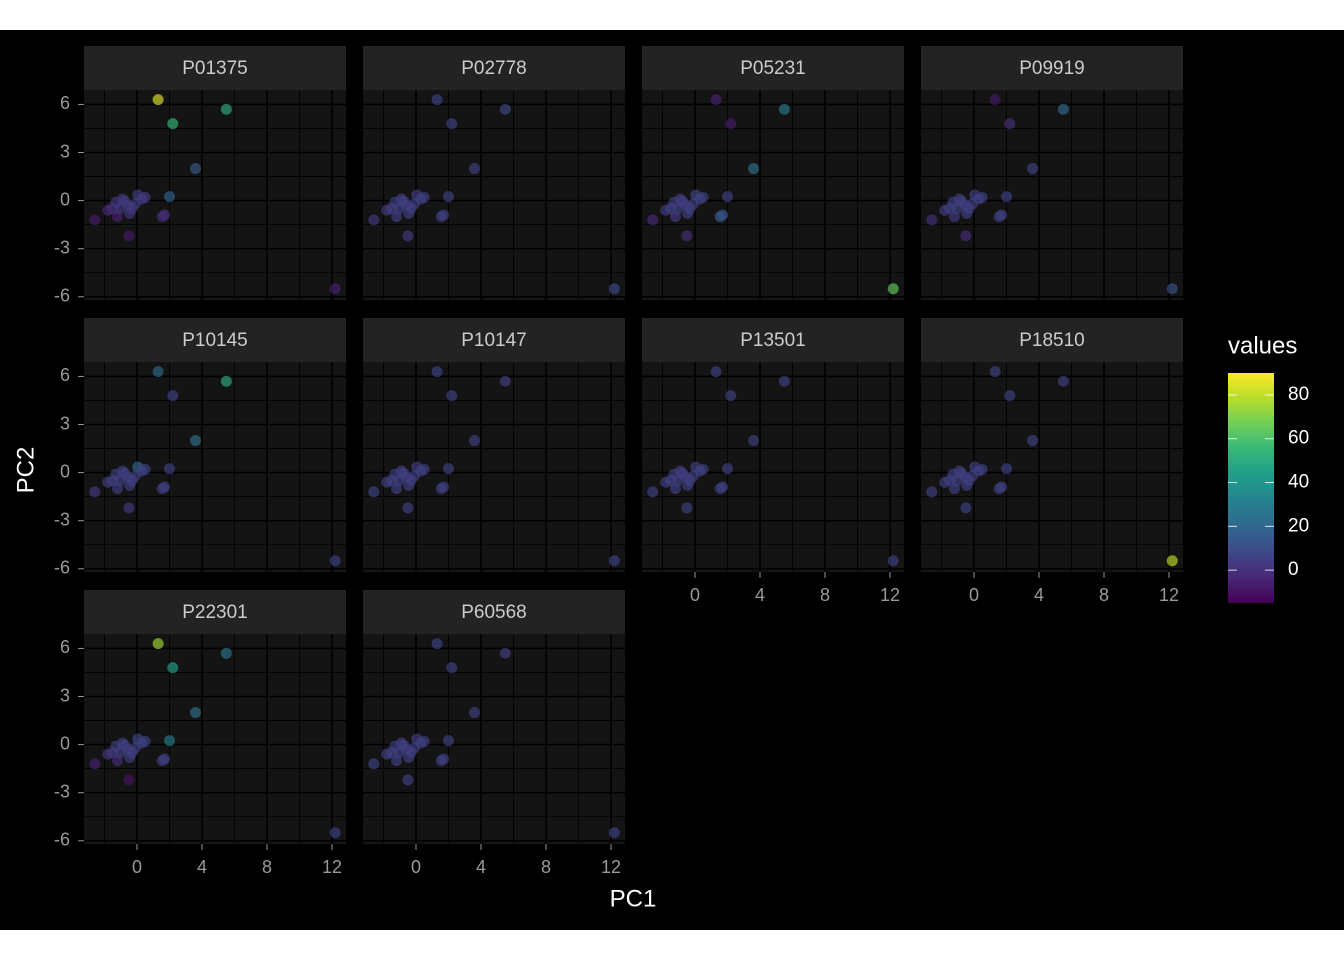 This screenshot has height=960, width=1344. I want to click on colorbar-label: 20, so click(1298, 525).